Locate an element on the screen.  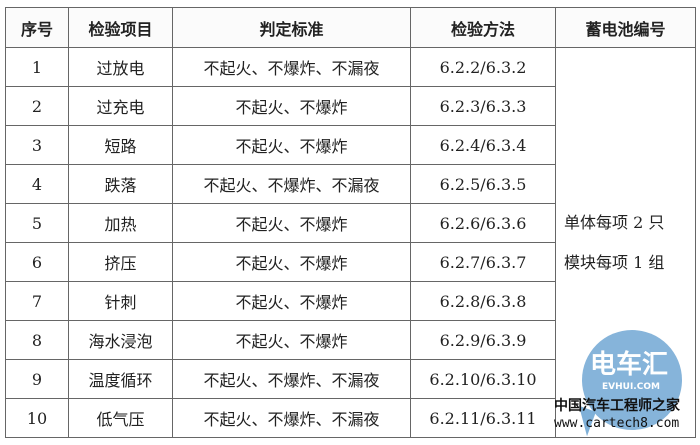
cell-test-item: 挤压 is located at coordinates (120, 262).